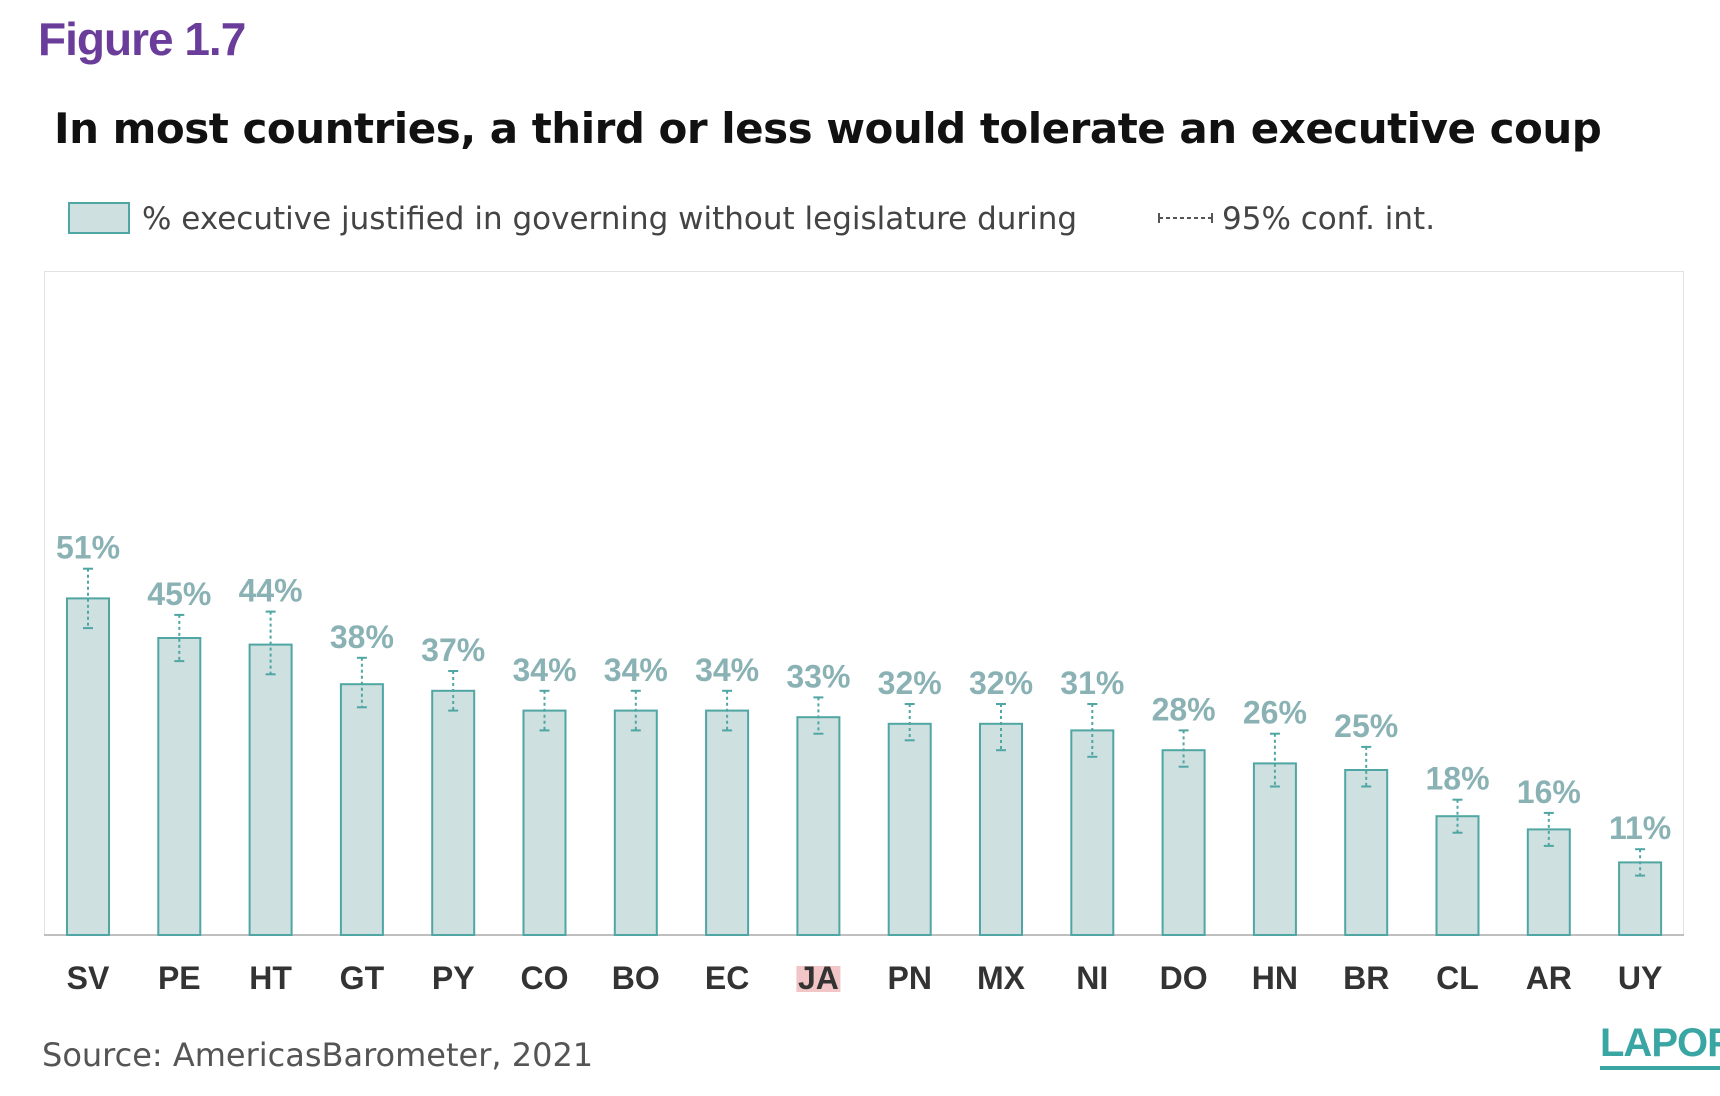 This screenshot has width=1720, height=1096. Describe the element at coordinates (453, 650) in the screenshot. I see `value-label-py: 37%` at that location.